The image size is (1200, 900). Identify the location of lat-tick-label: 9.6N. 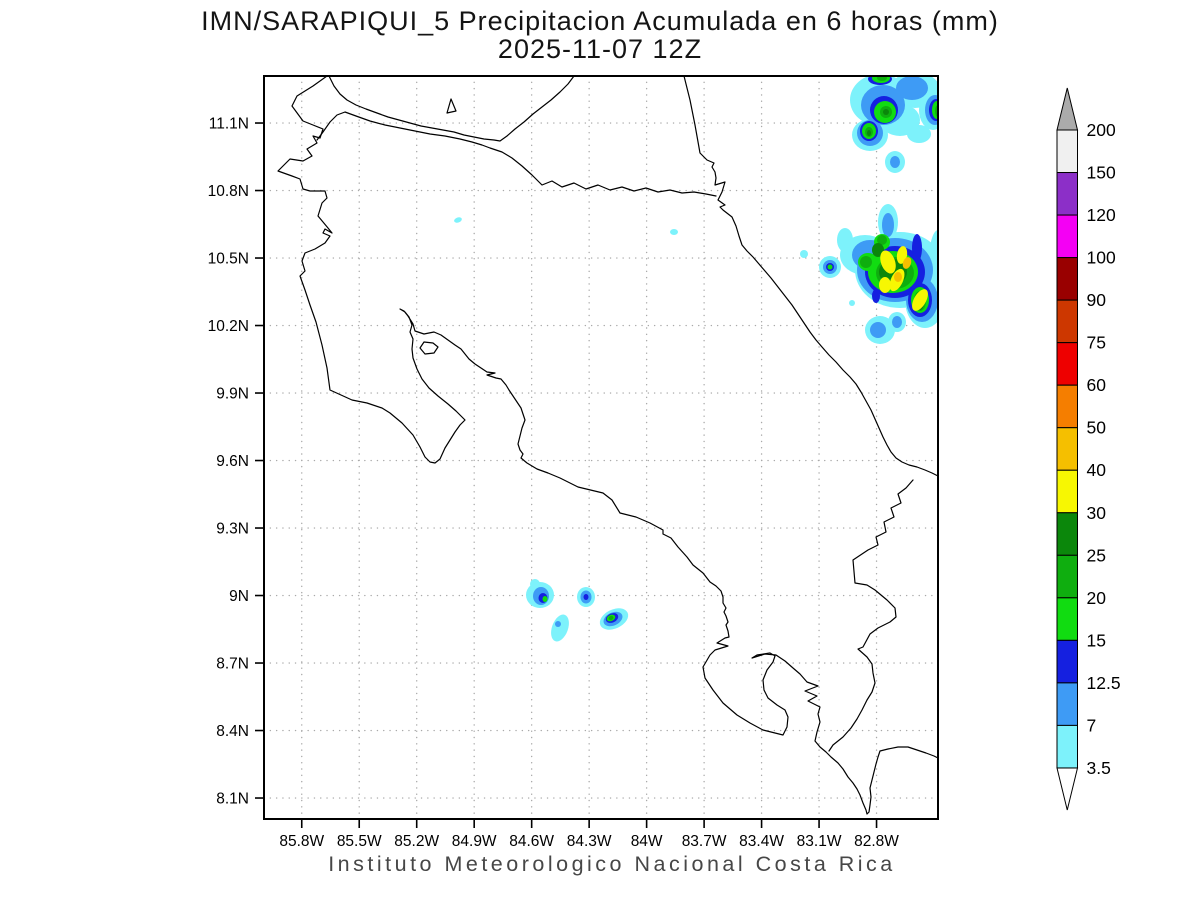
(232, 461).